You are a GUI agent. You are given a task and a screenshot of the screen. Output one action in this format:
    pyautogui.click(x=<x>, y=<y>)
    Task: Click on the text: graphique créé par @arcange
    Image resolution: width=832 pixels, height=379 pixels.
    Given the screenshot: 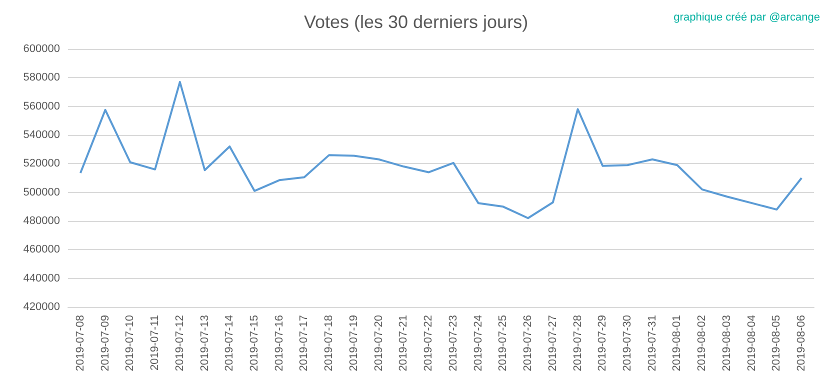 What is the action you would take?
    pyautogui.click(x=747, y=18)
    